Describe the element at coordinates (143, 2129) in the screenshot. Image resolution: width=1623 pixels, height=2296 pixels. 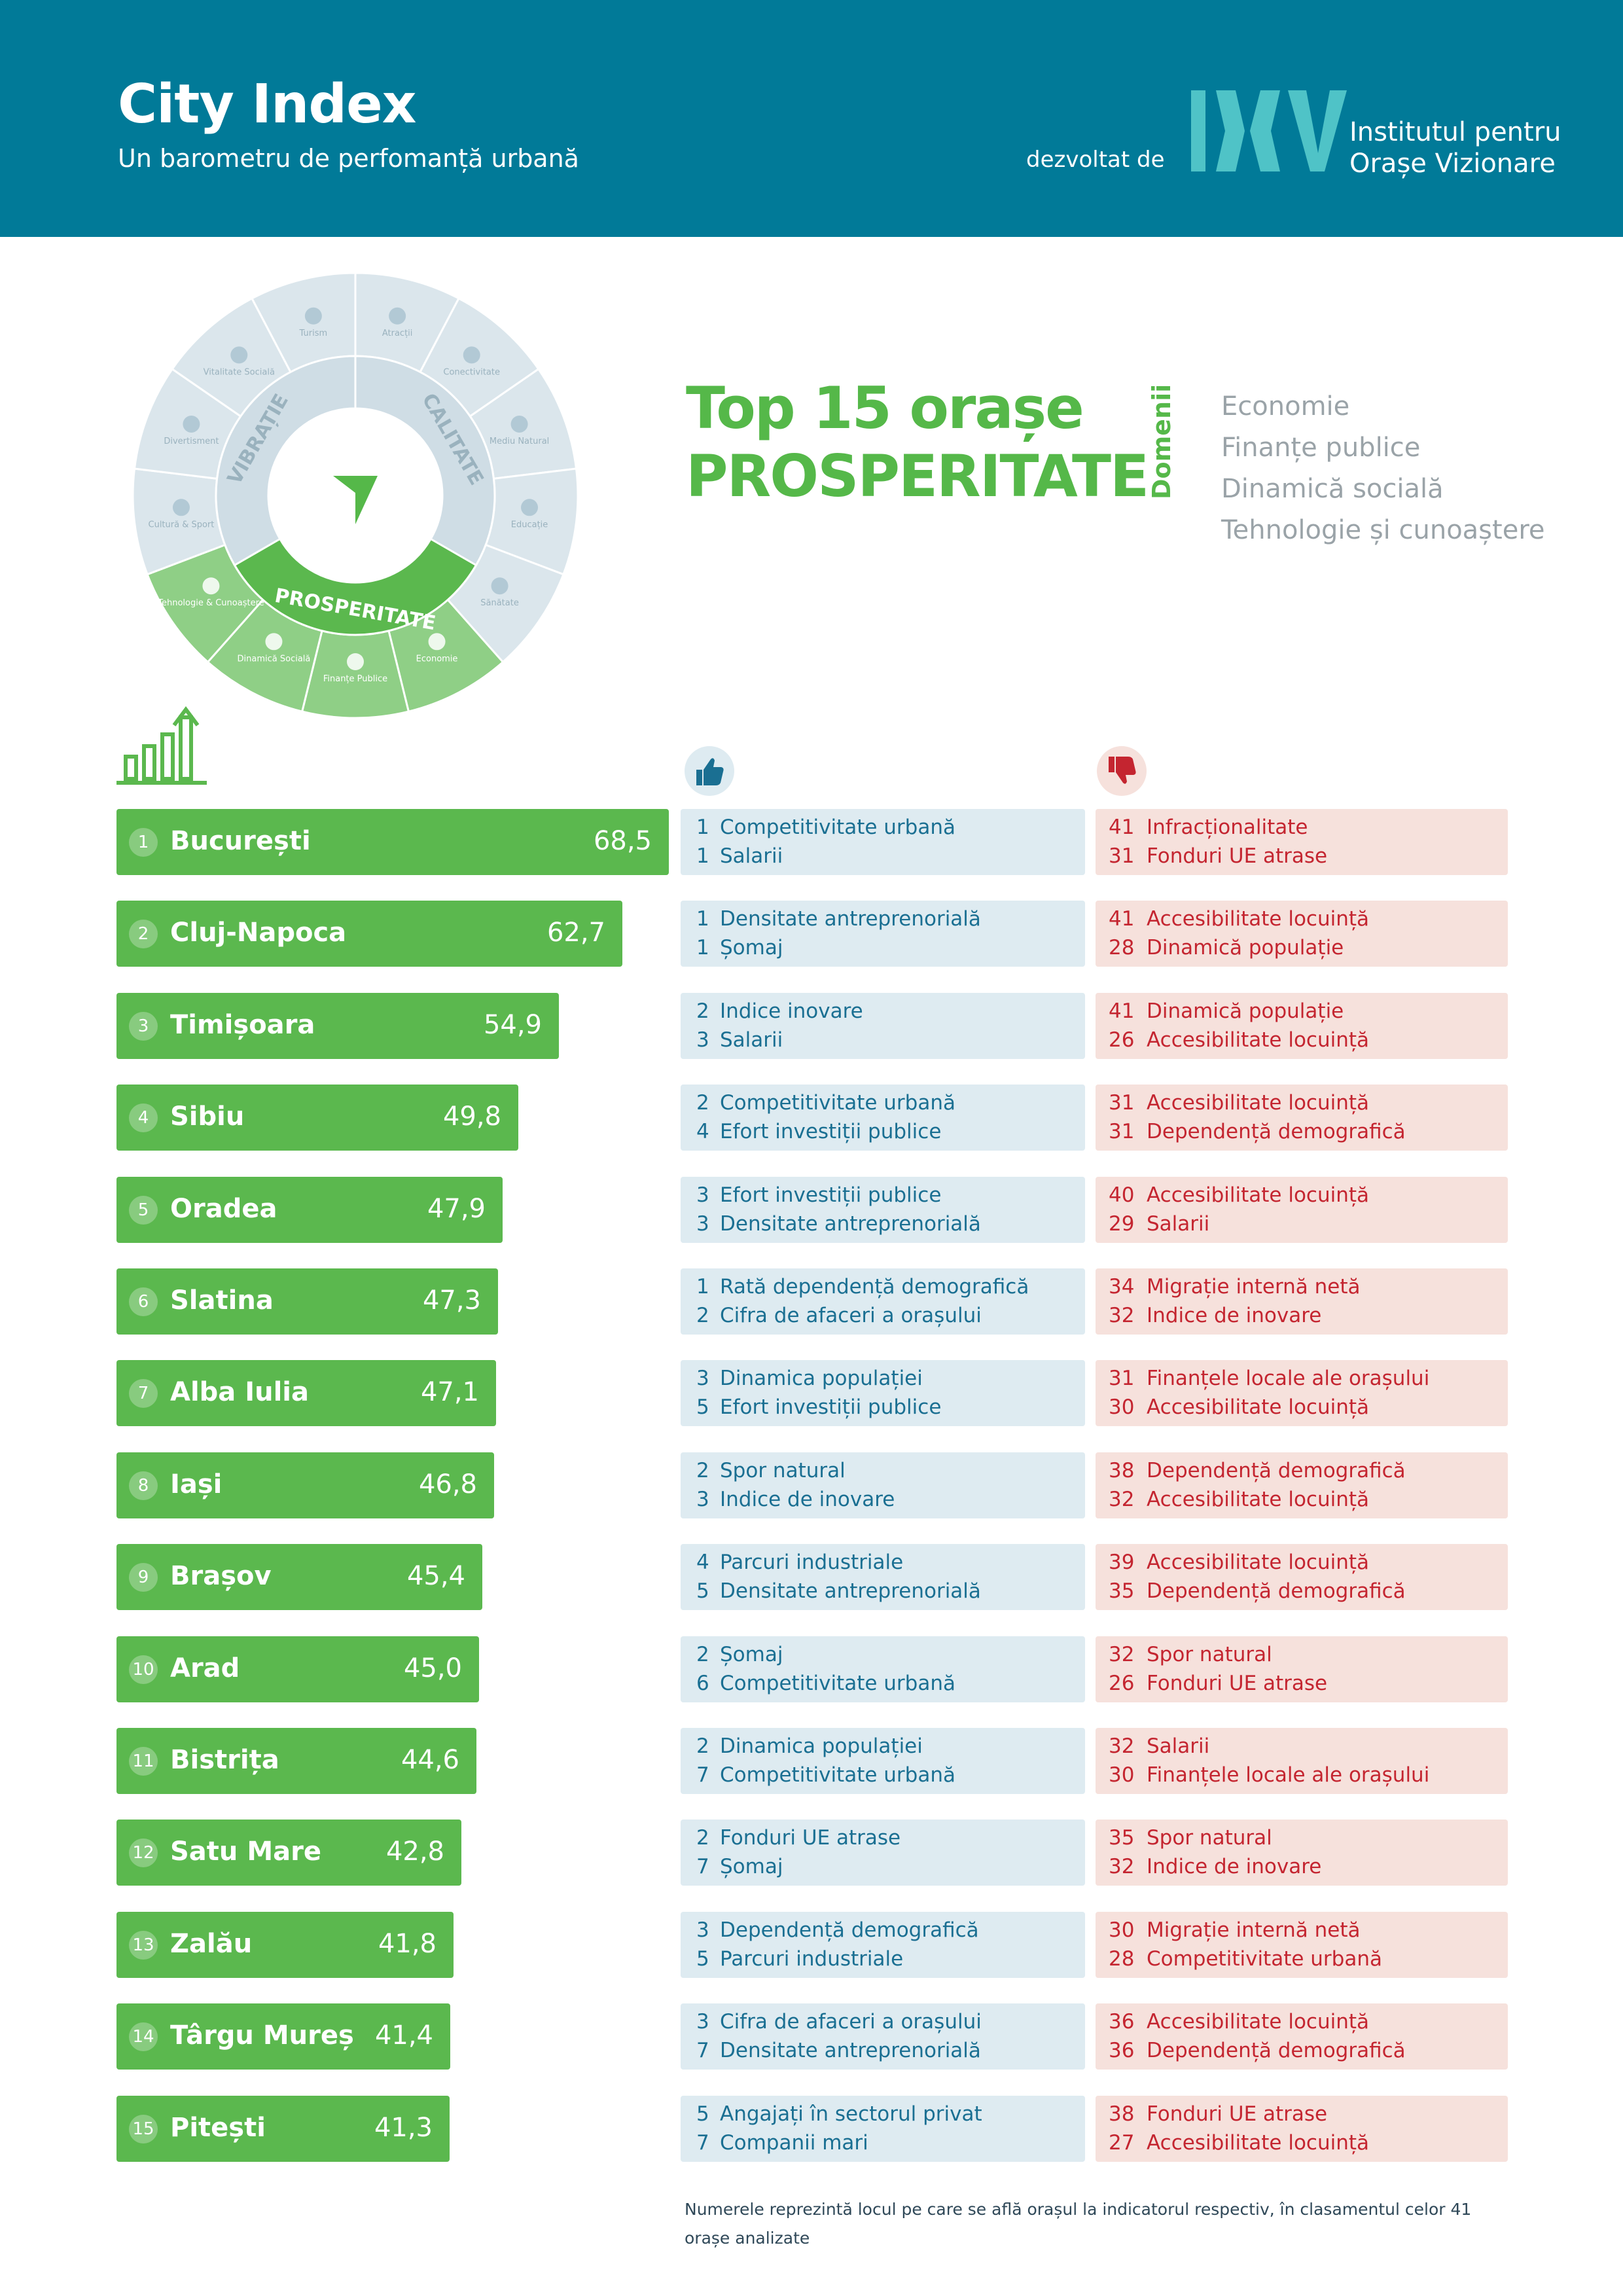
I see `rank-badge: 15` at that location.